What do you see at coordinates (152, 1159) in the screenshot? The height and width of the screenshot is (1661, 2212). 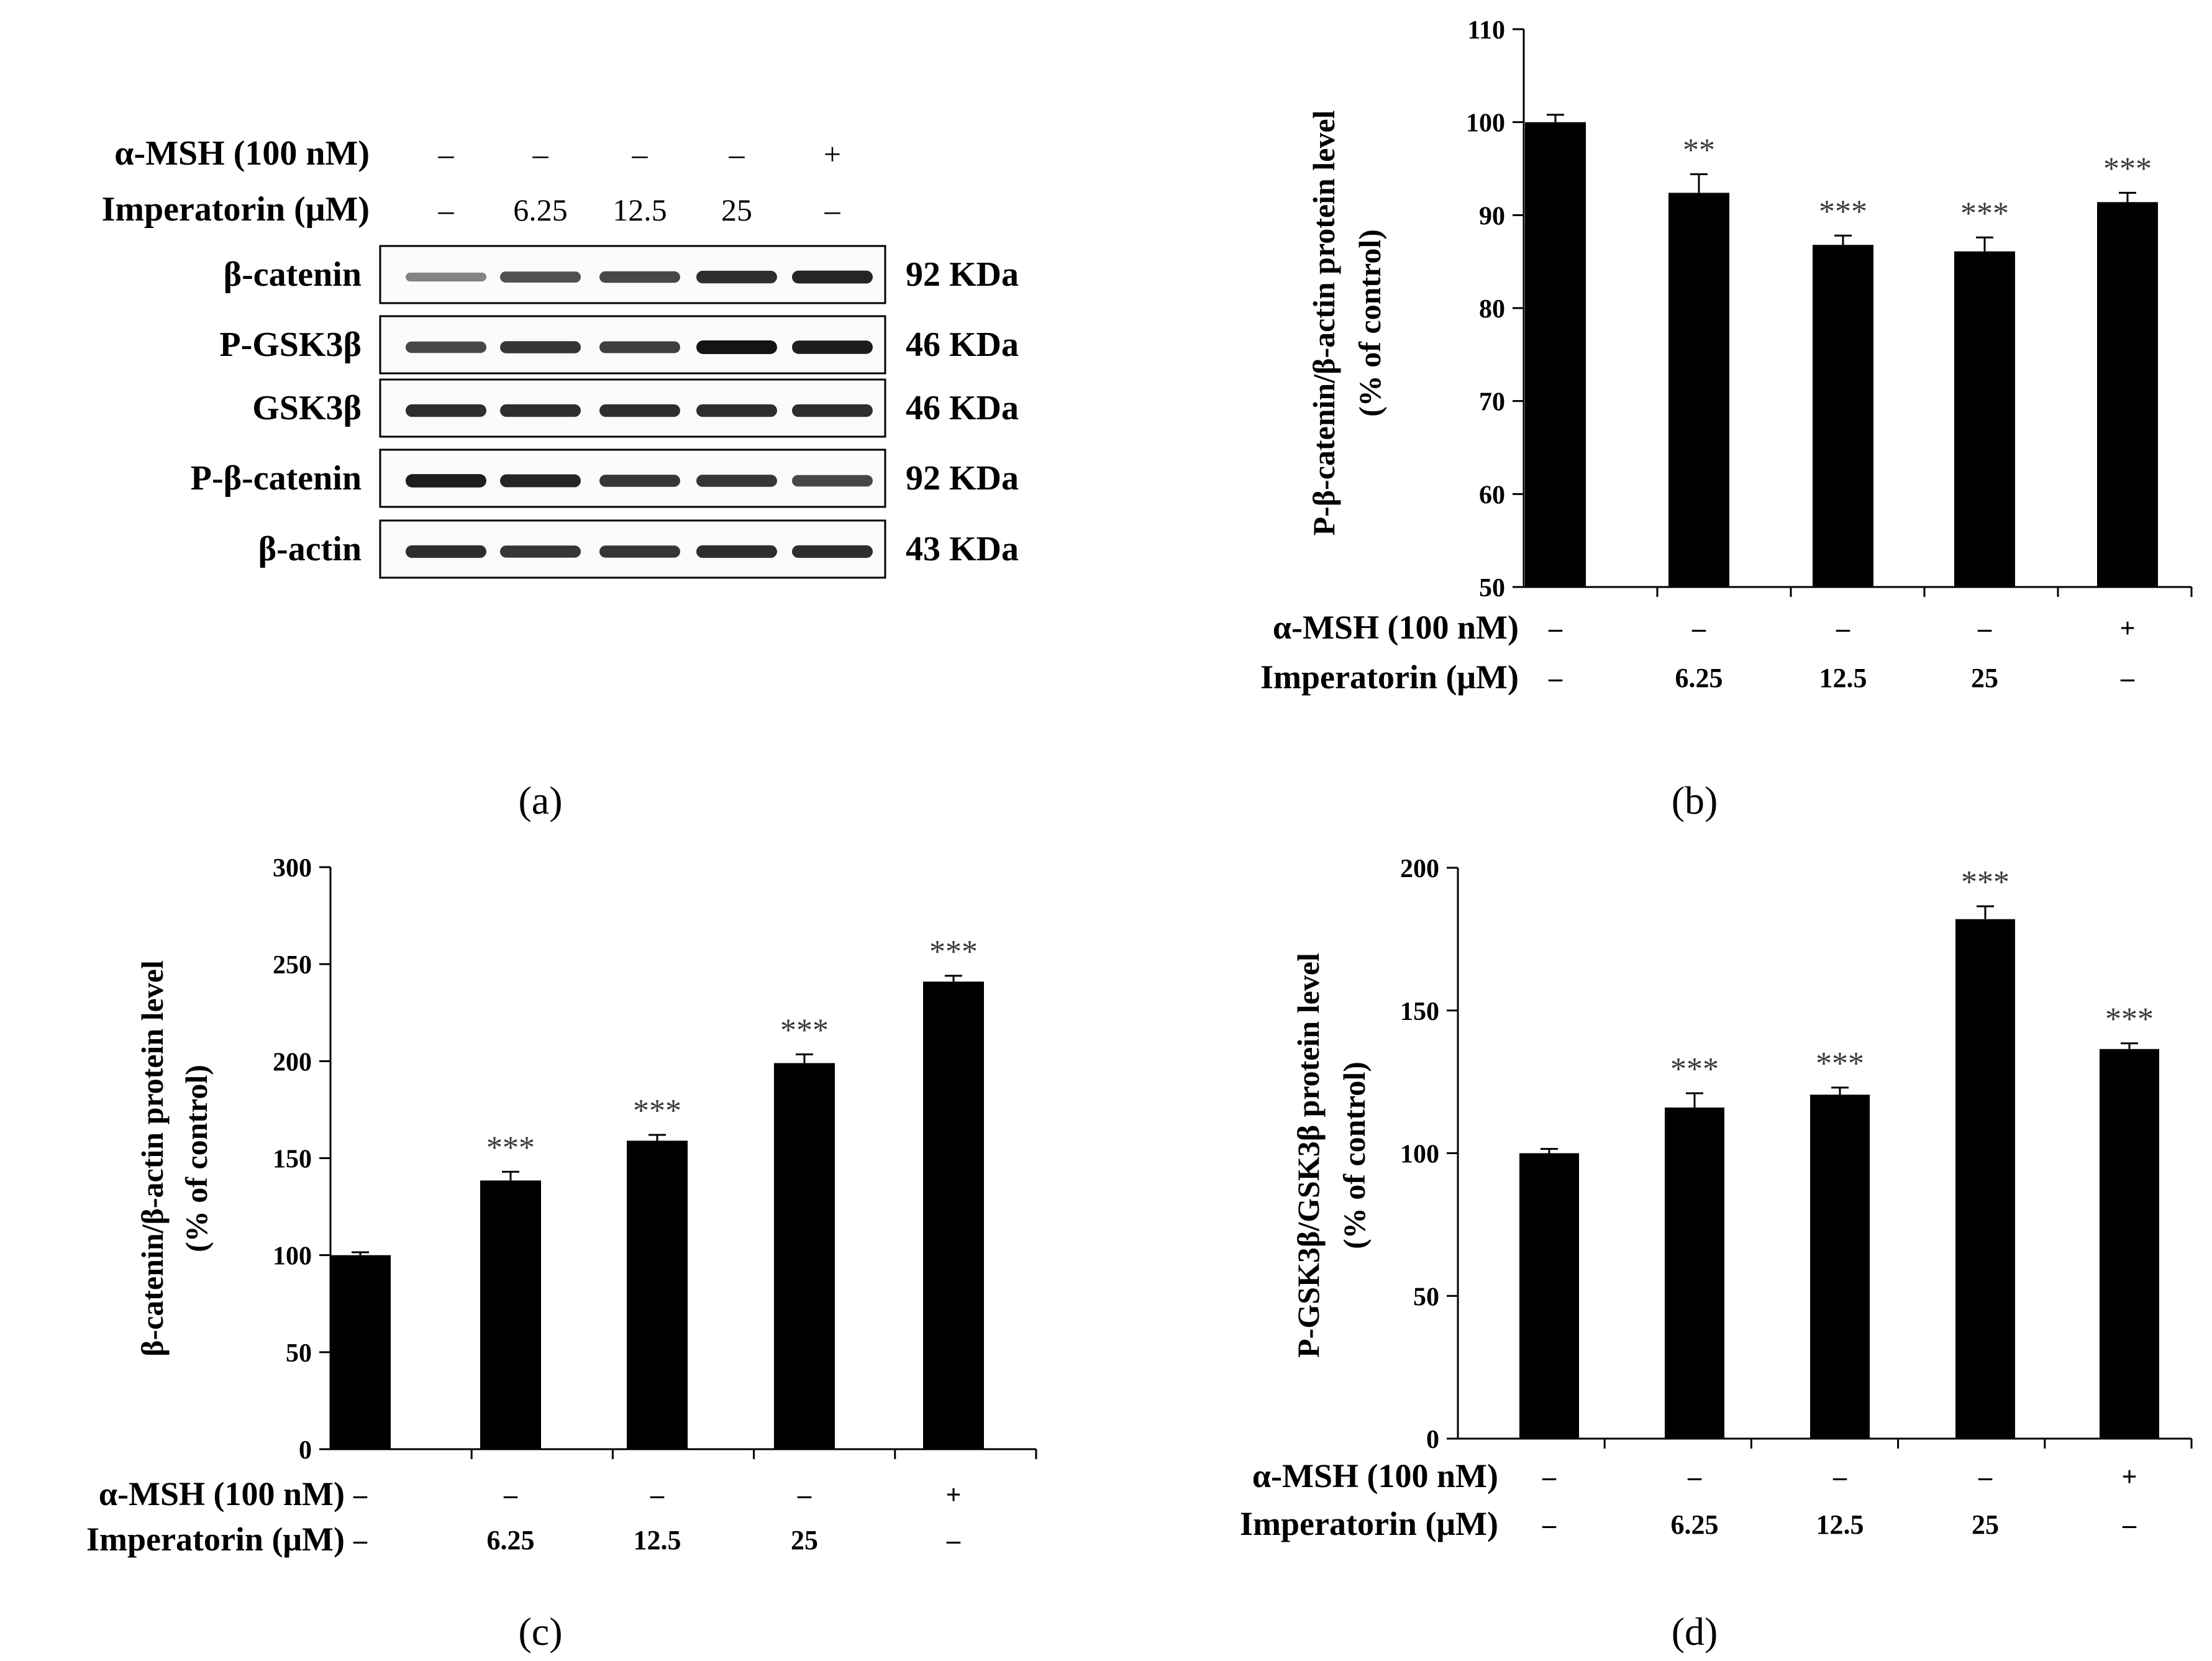 I see `y-axis-label: β-catenin/β-actin protein level` at bounding box center [152, 1159].